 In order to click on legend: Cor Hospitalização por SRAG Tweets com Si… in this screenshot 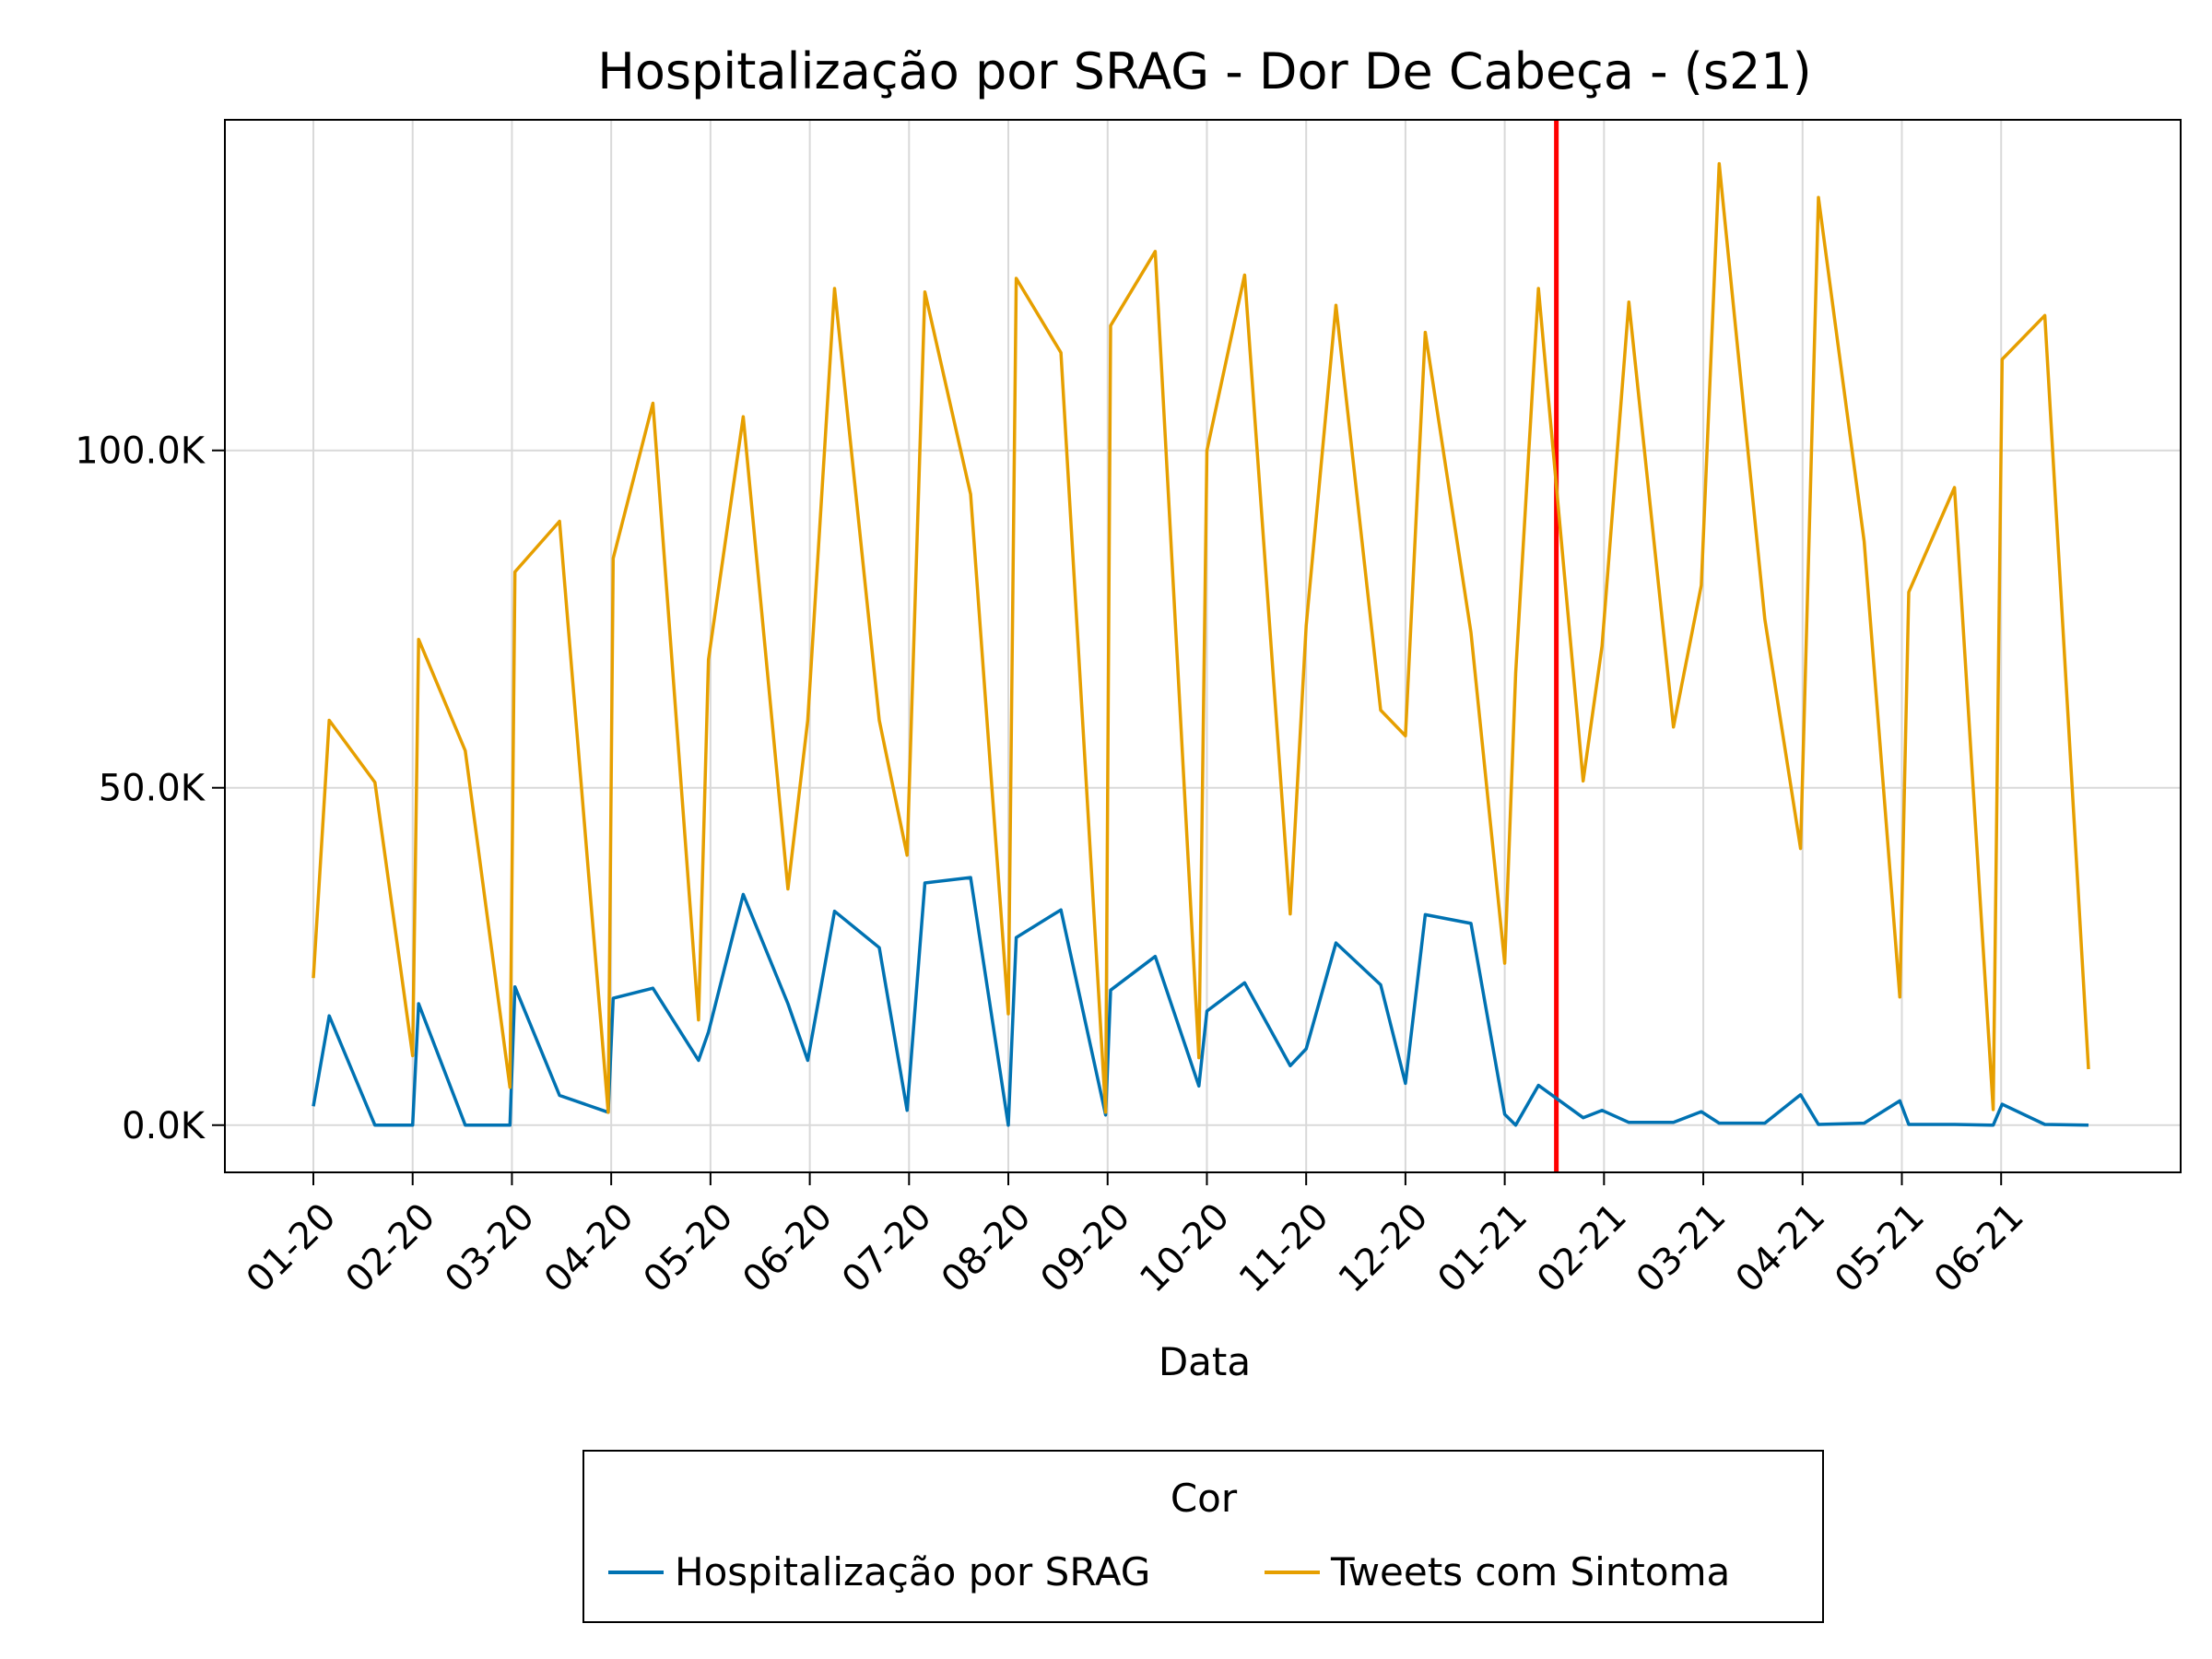, I will do `click(1203, 1536)`.